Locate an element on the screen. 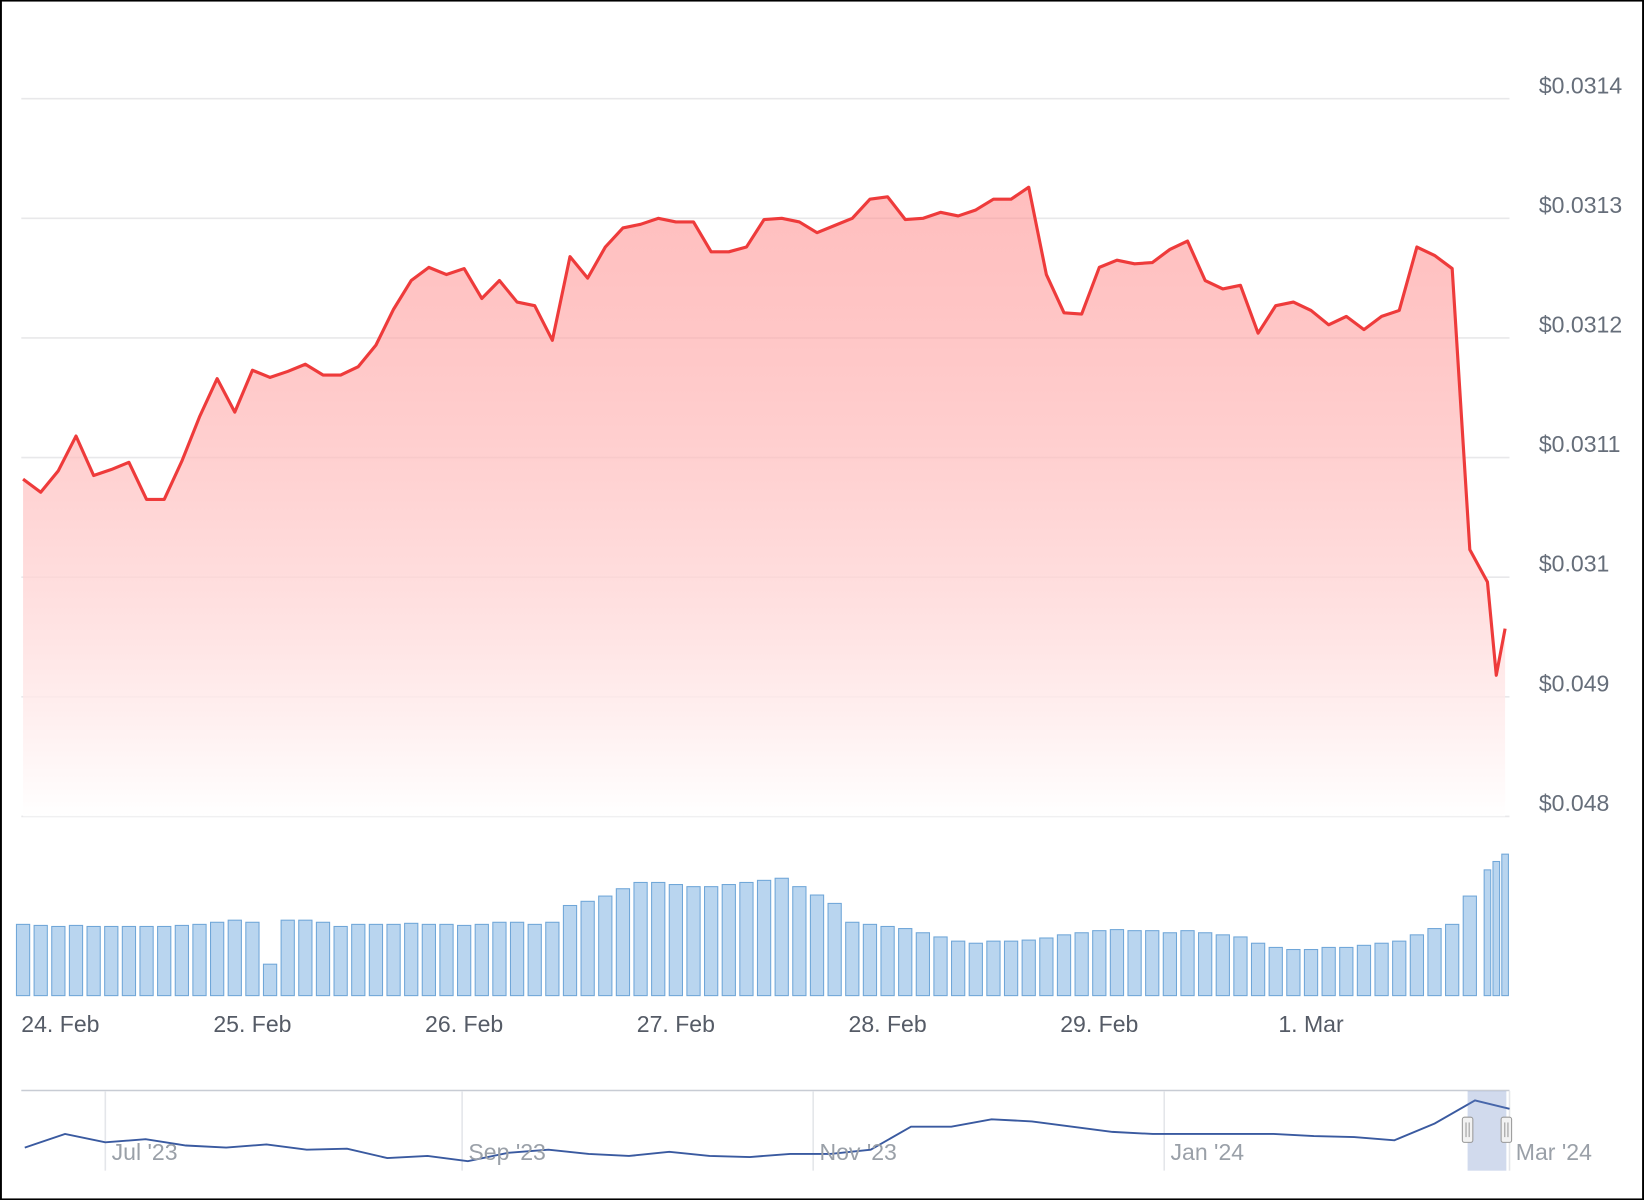  navigator-tick-label: Mar '24 is located at coordinates (1554, 1152).